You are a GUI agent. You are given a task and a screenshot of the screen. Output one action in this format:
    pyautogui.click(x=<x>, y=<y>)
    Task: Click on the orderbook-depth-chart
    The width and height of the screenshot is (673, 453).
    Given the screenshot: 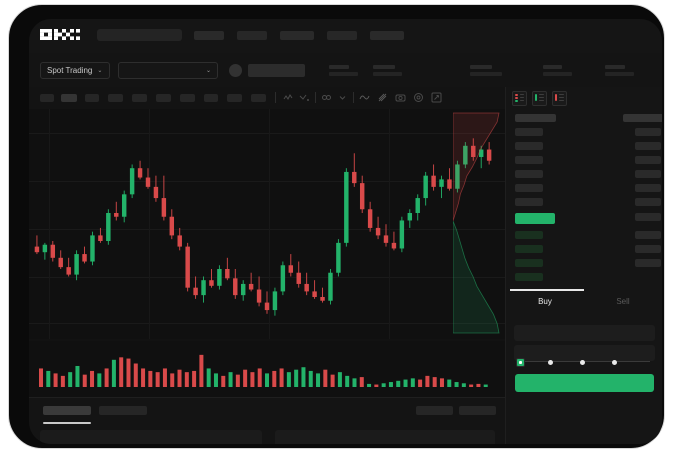 What is the action you would take?
    pyautogui.click(x=479, y=224)
    